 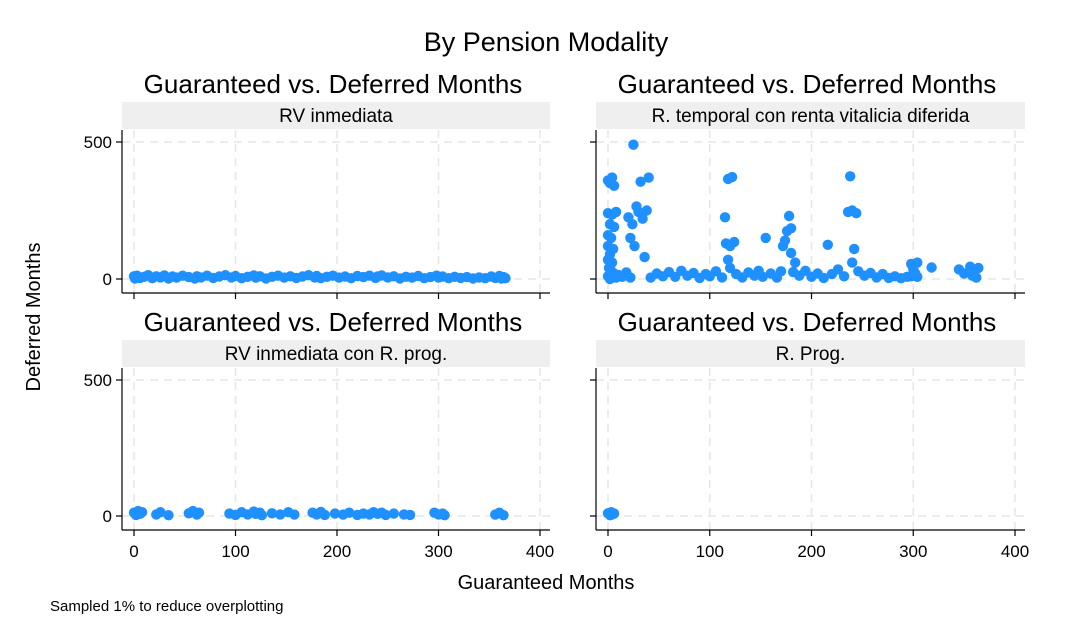 I want to click on panel-subtitle: RV inmediata, so click(x=336, y=116).